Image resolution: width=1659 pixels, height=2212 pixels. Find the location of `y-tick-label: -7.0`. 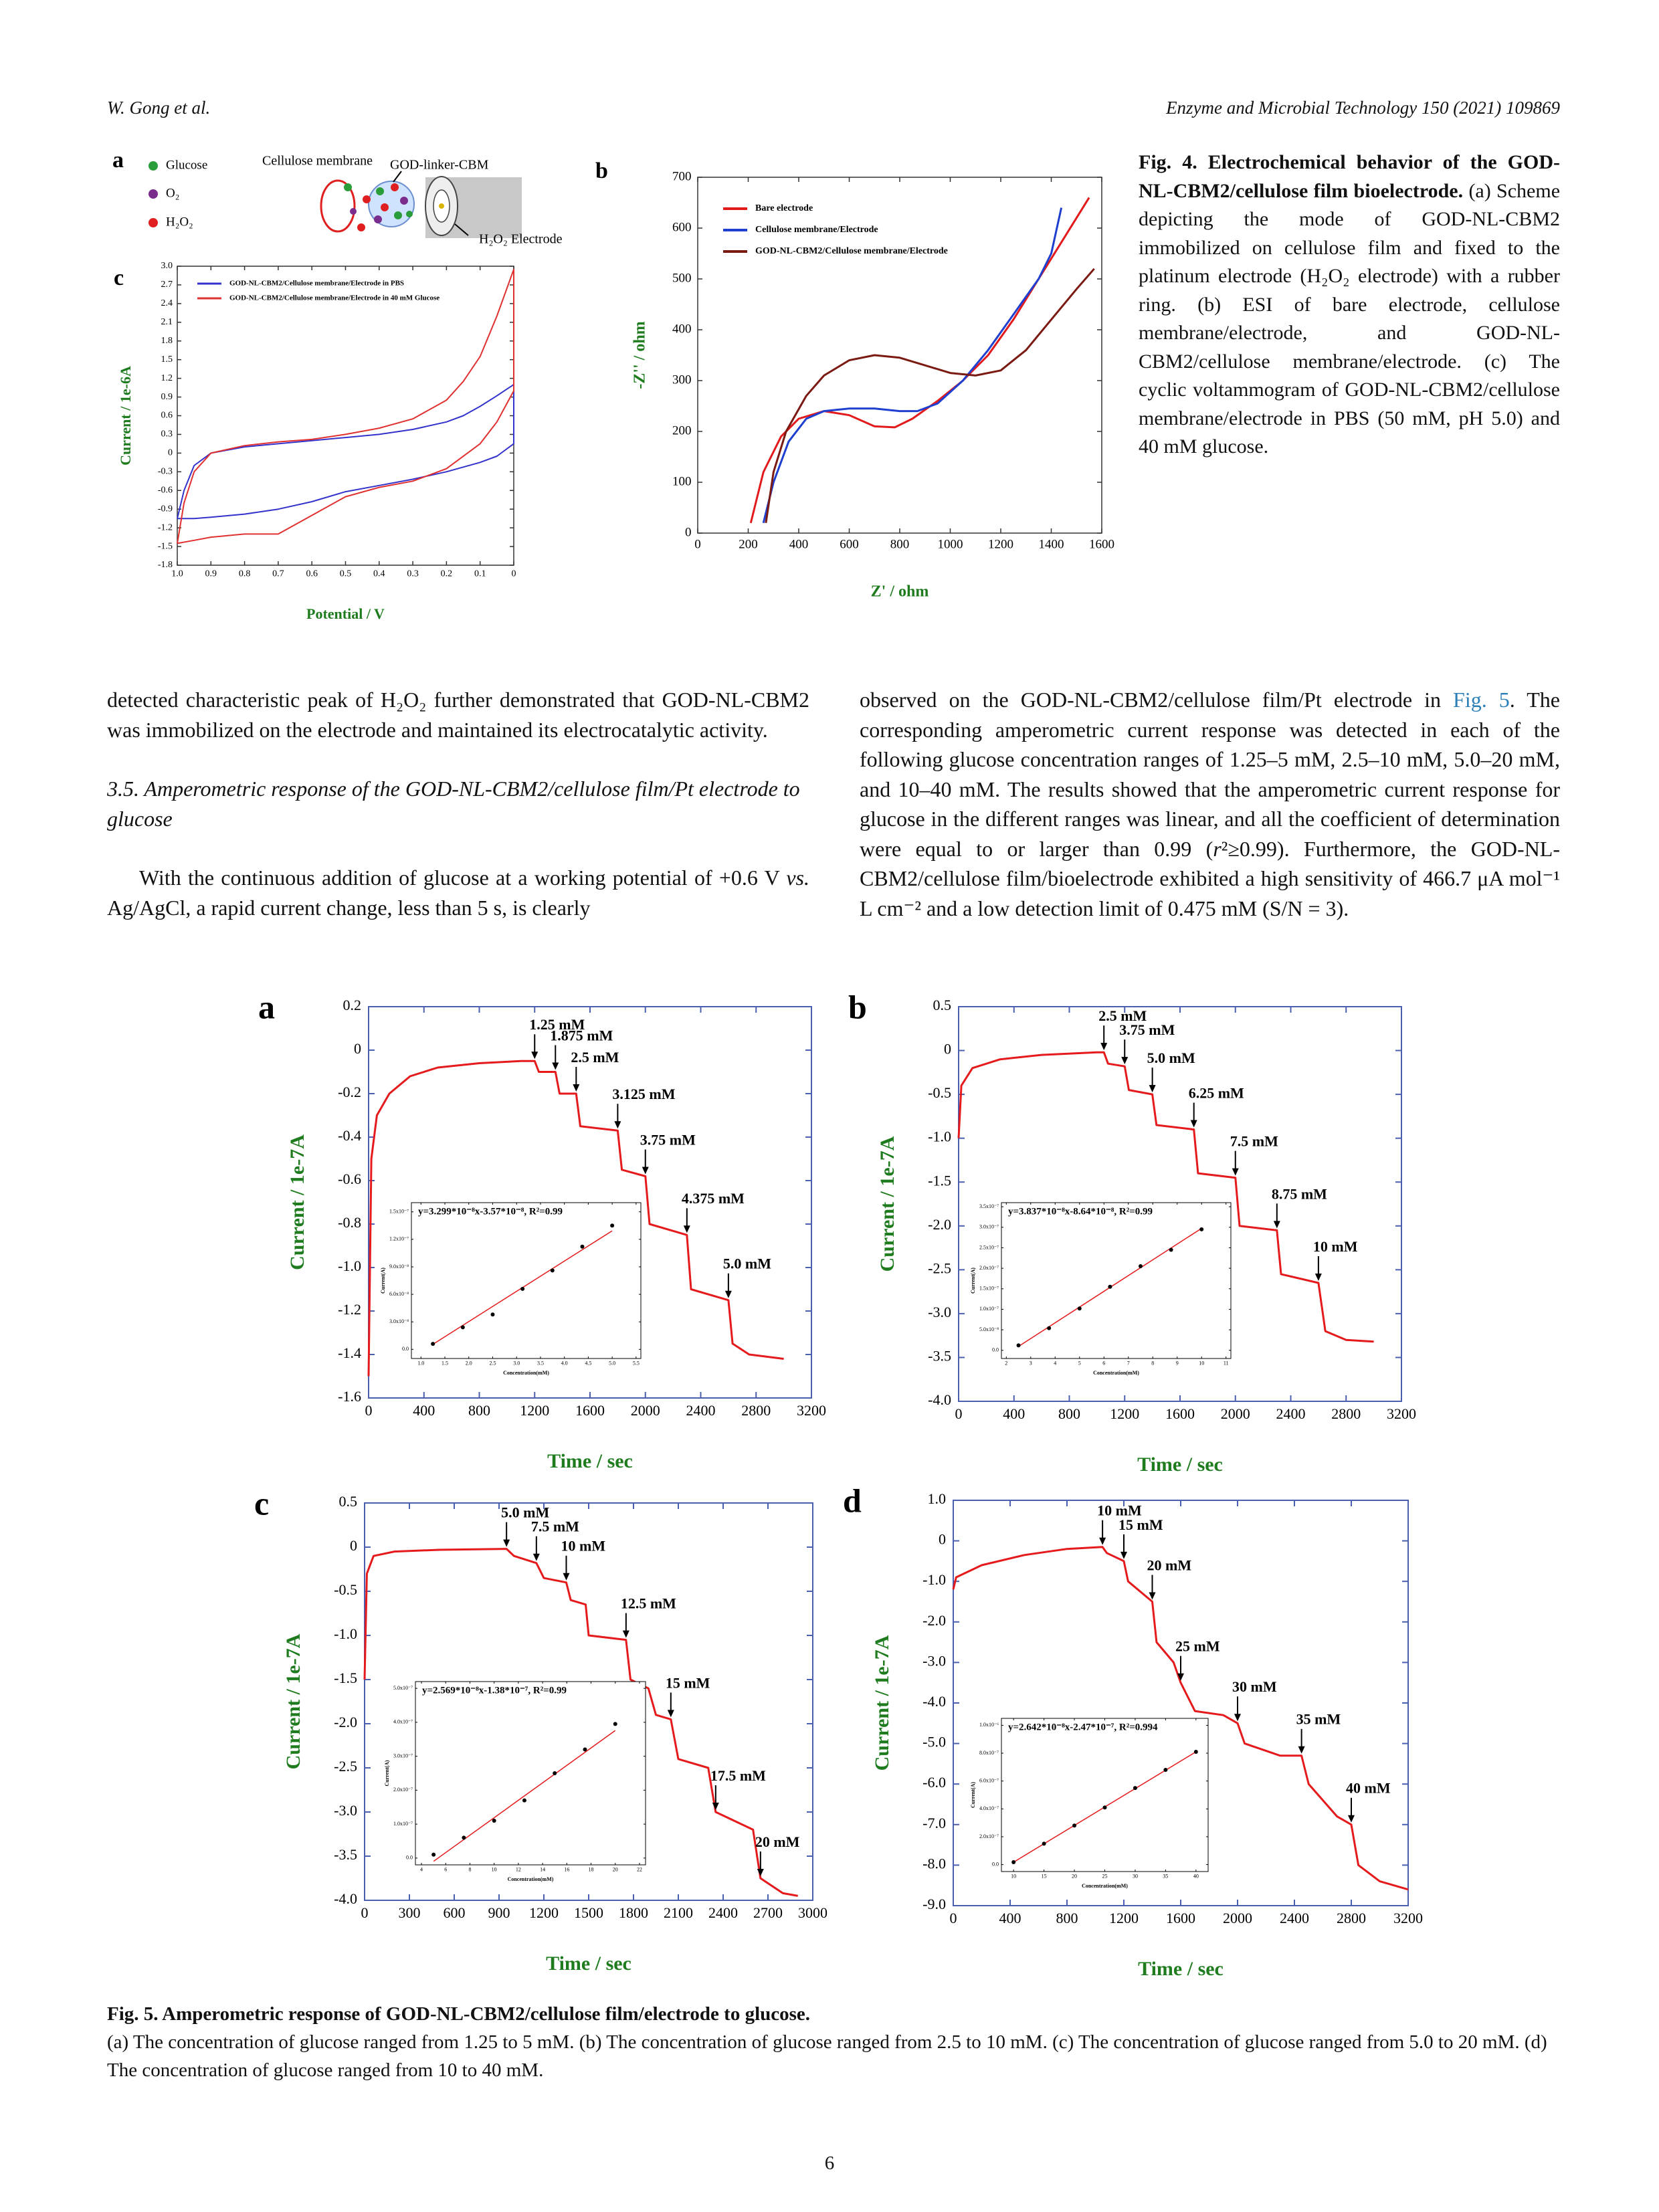

y-tick-label: -7.0 is located at coordinates (934, 1823).